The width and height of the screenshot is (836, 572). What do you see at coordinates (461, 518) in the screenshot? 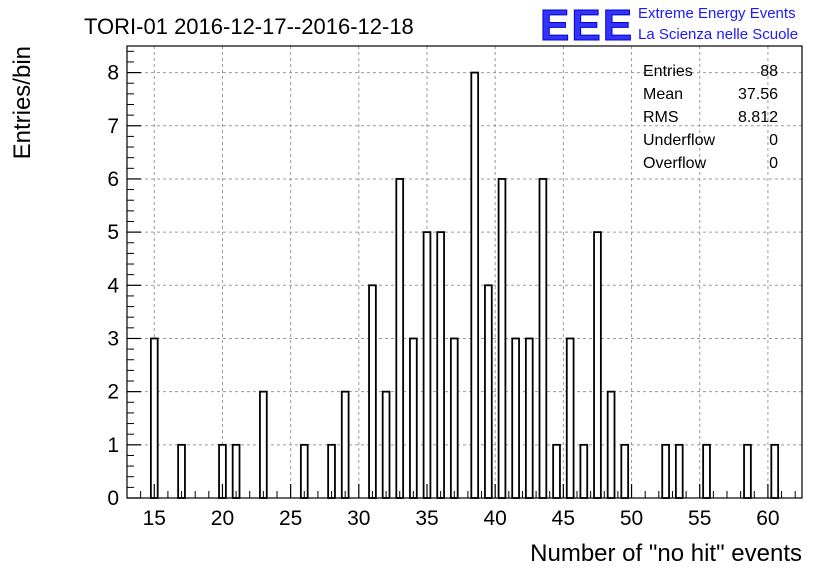
I see `x-tick-labels: 15 20 25 30 35 40 45 50 55 60` at bounding box center [461, 518].